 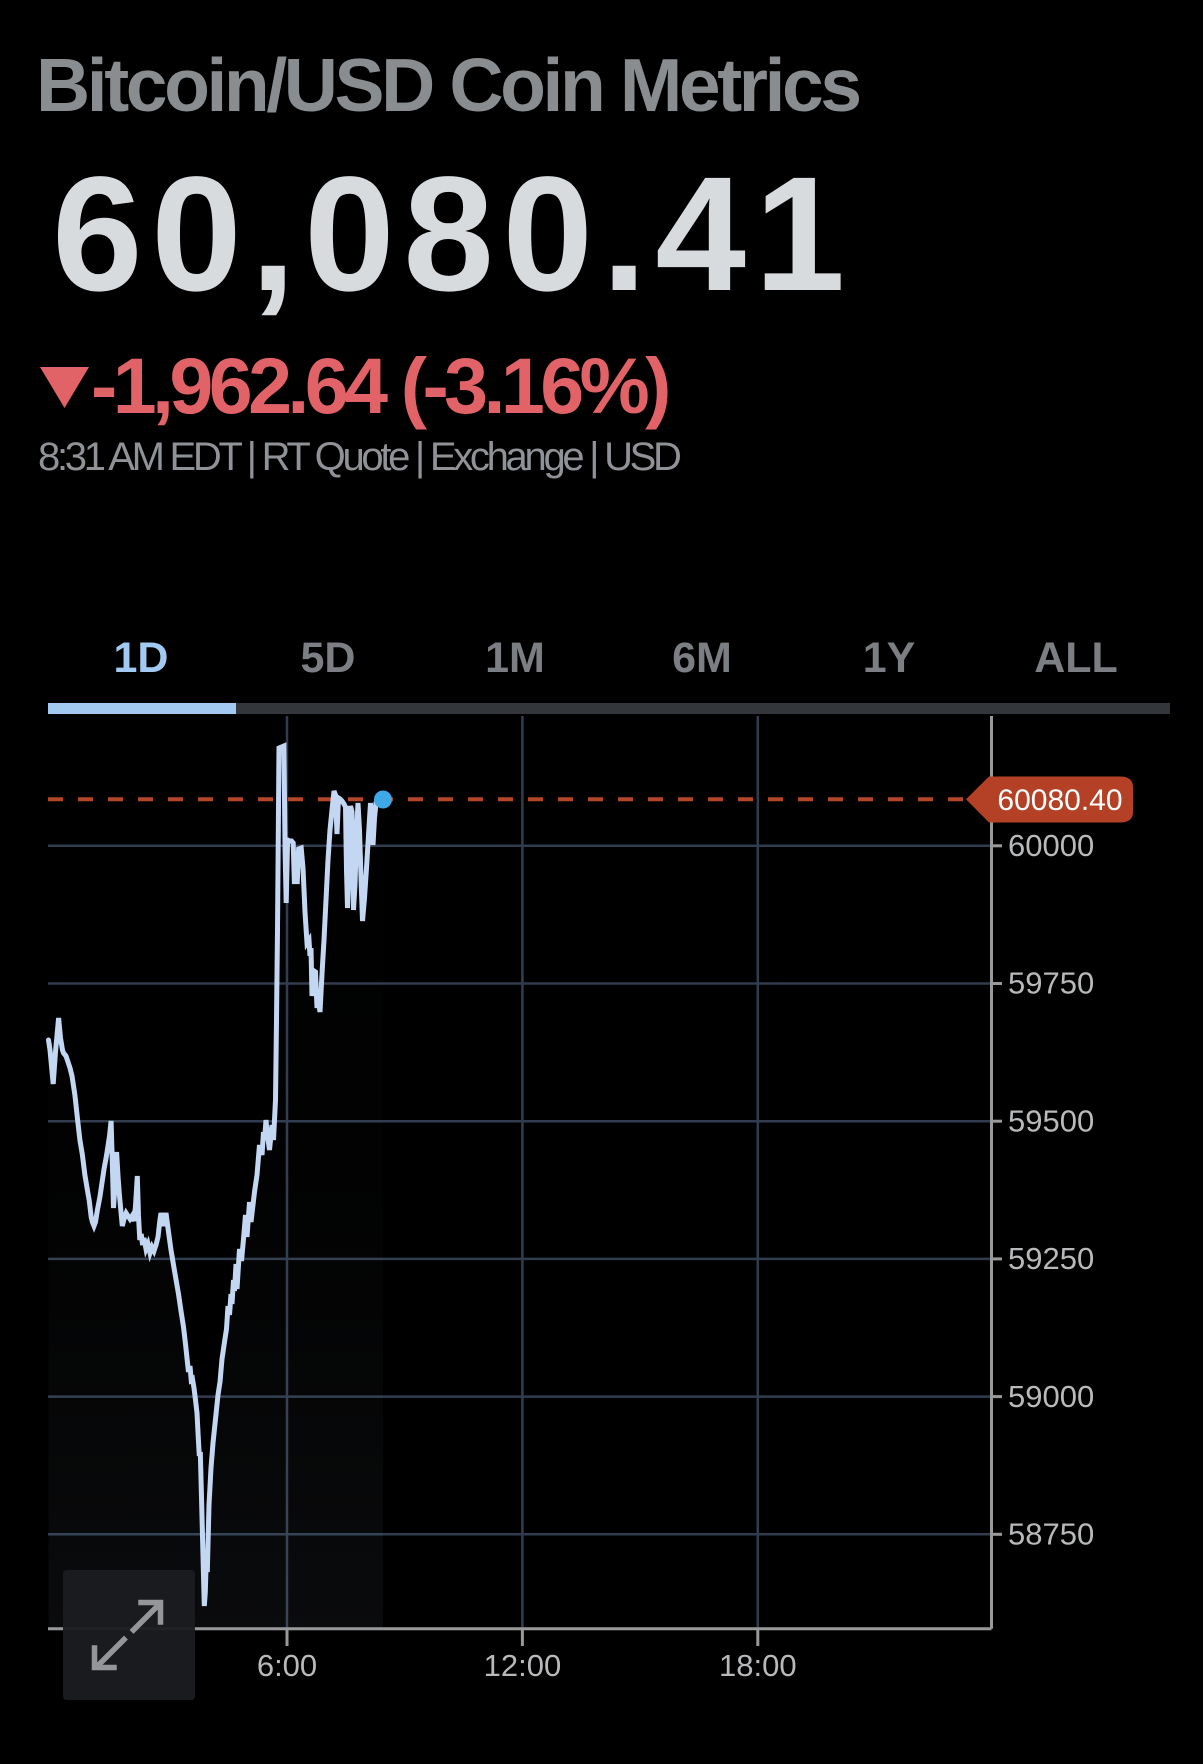 What do you see at coordinates (1051, 845) in the screenshot?
I see `svg-text: 60000` at bounding box center [1051, 845].